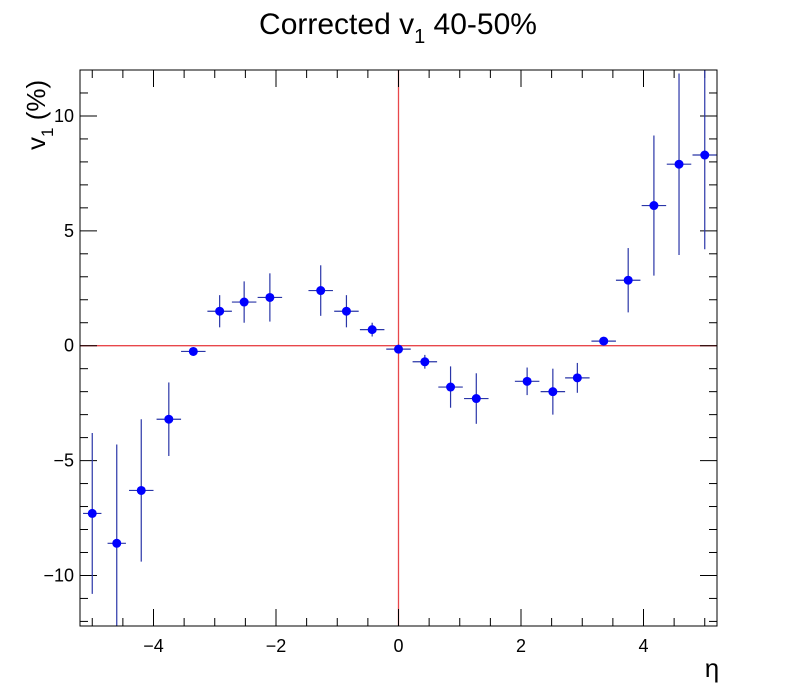 This screenshot has height=697, width=798. What do you see at coordinates (58, 575) in the screenshot?
I see `y-tick-label: −10` at bounding box center [58, 575].